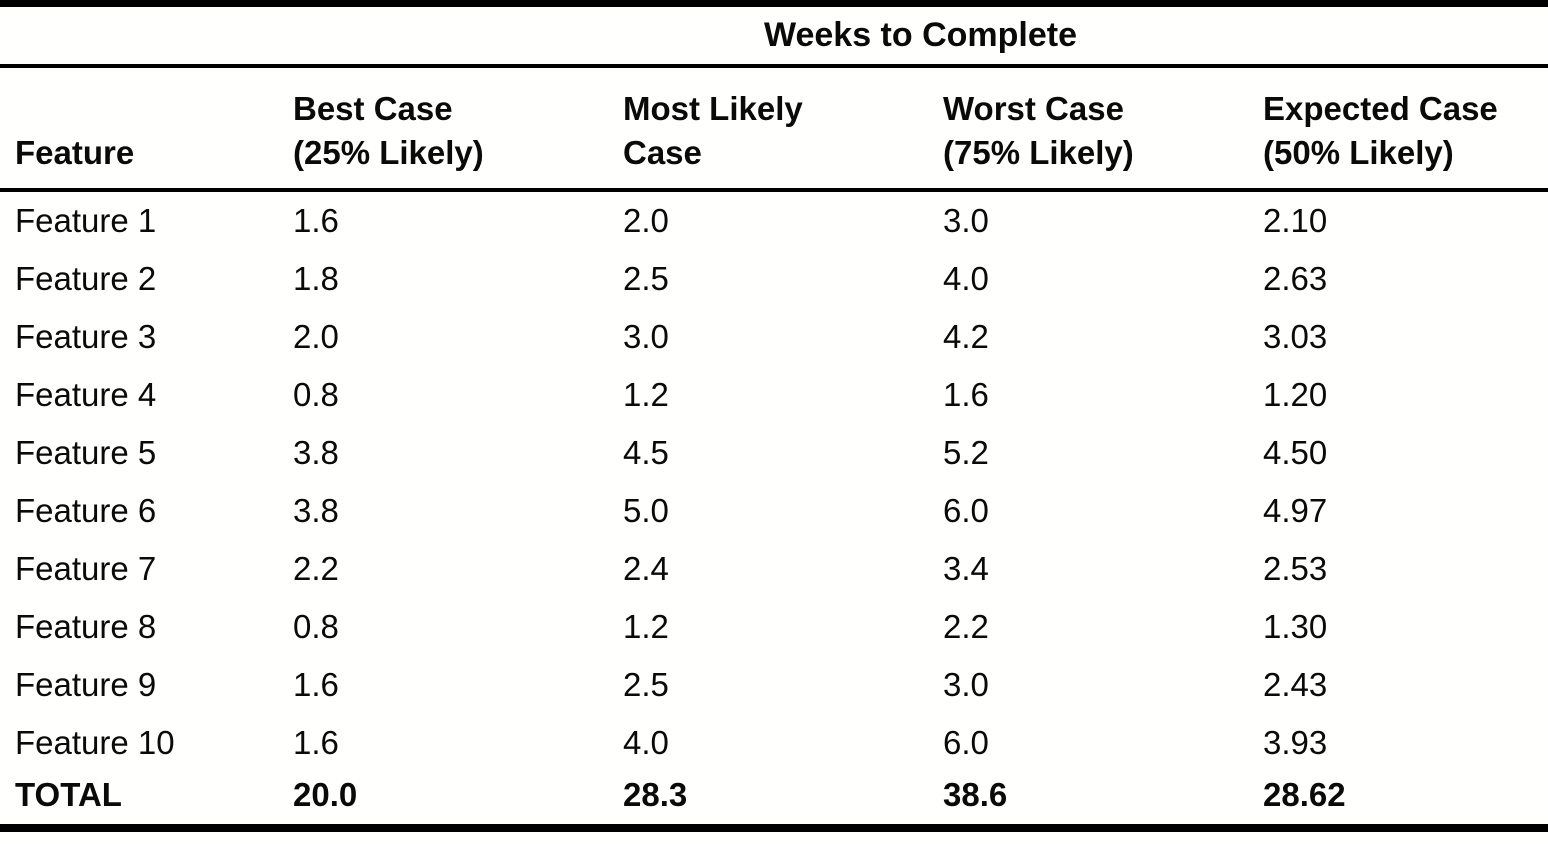 The image size is (1548, 844). What do you see at coordinates (1358, 153) in the screenshot?
I see `col-header-expected-case-line2: (50% Likely)` at bounding box center [1358, 153].